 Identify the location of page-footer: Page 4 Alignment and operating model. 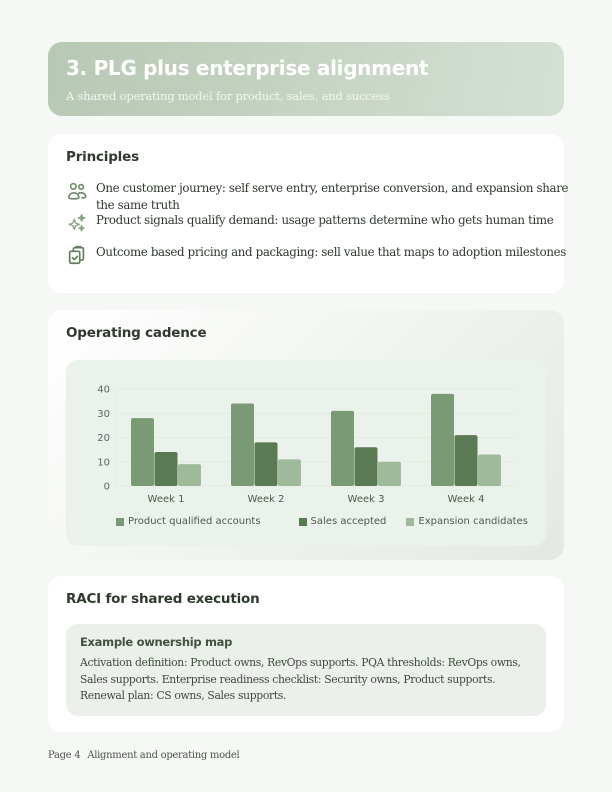
(144, 755).